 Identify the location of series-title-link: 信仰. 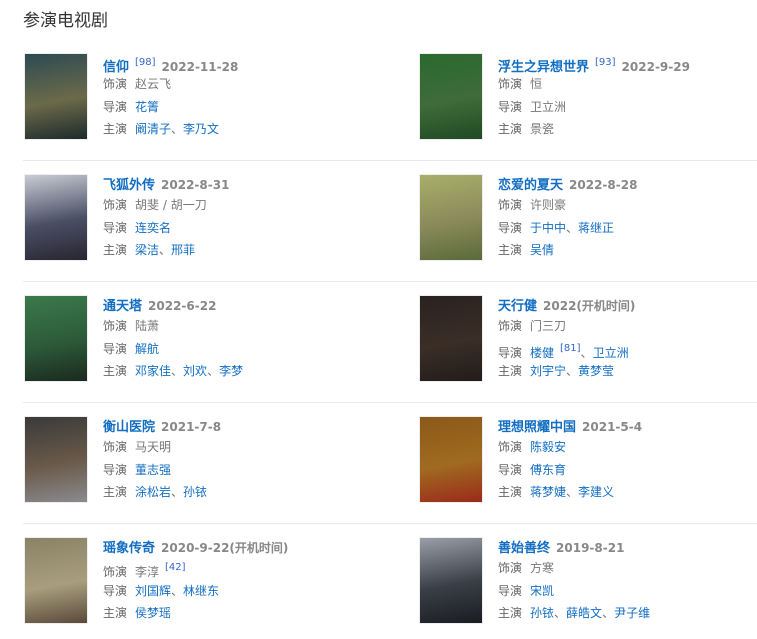
(116, 67).